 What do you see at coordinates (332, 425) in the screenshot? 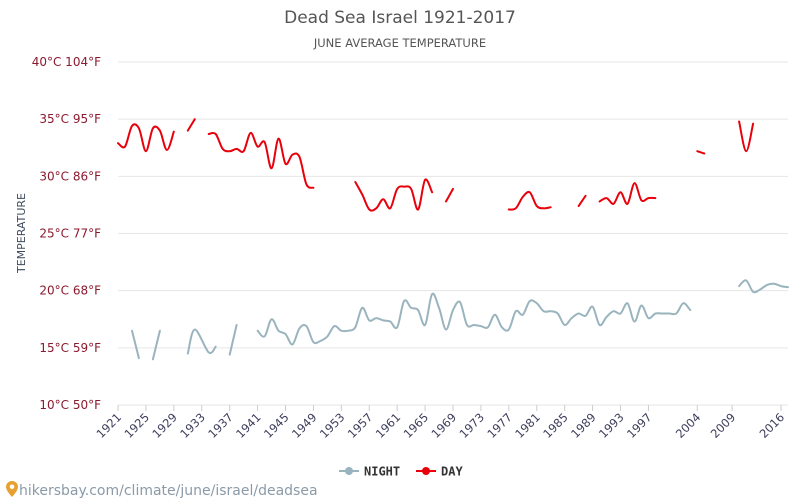
I see `x-tick-label: 1953` at bounding box center [332, 425].